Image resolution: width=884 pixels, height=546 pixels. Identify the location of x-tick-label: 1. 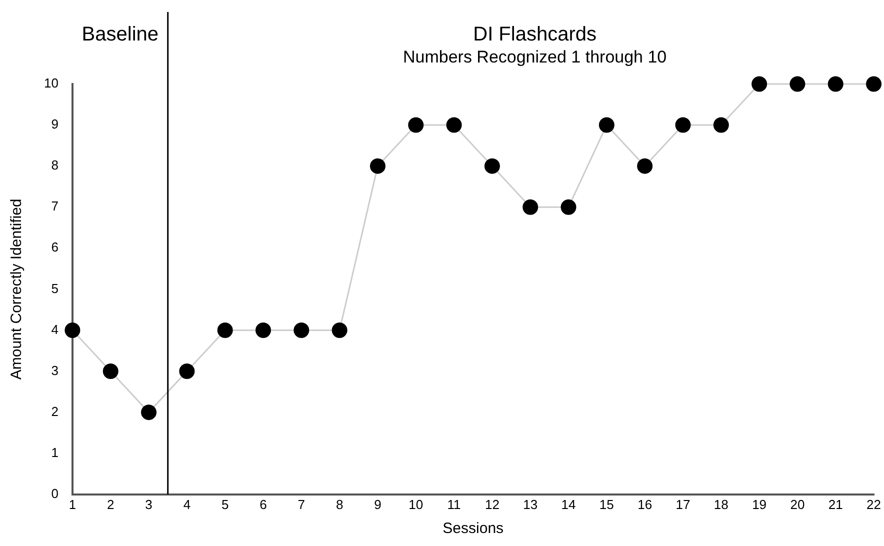
(72, 504).